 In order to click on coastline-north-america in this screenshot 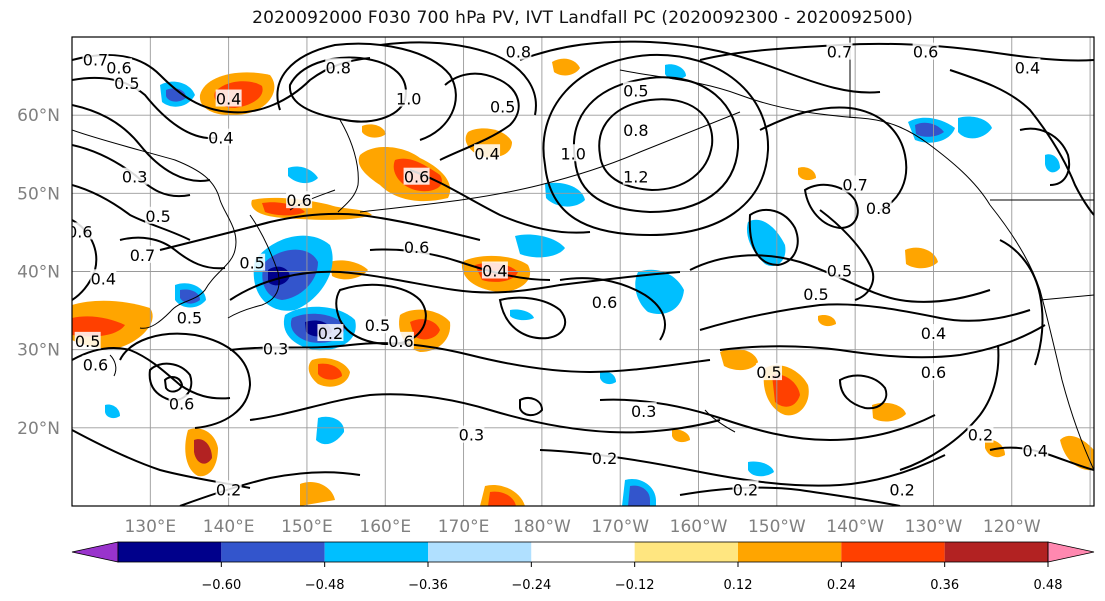, I will do `click(1041, 337)`.